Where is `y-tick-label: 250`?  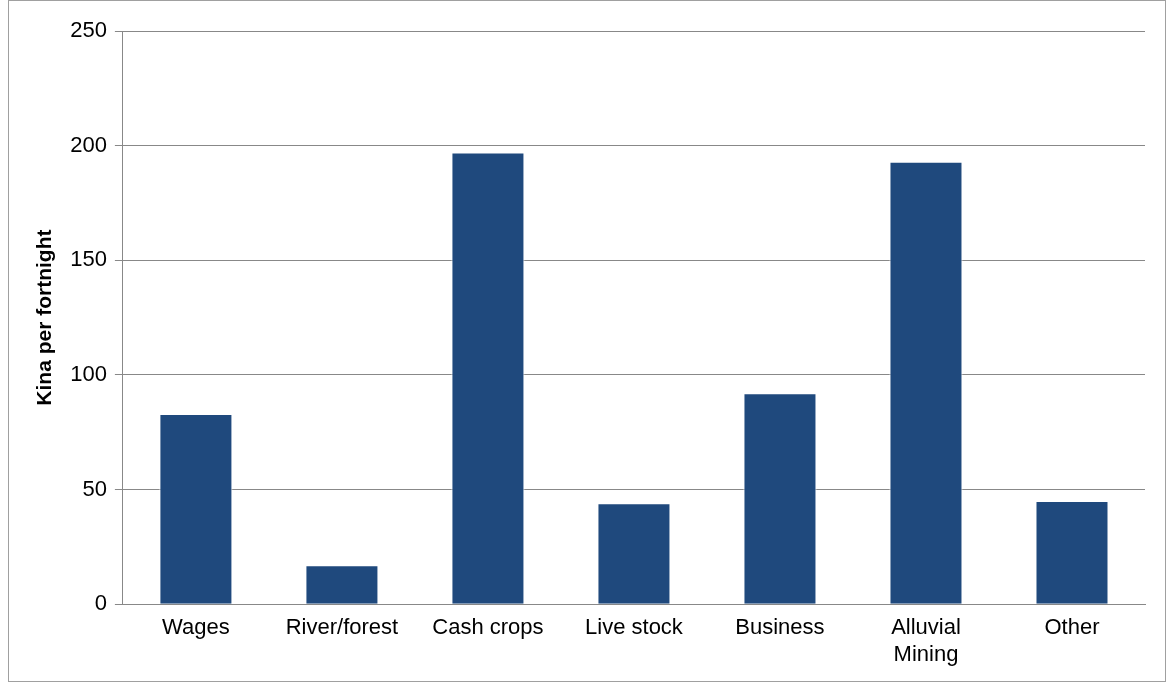
y-tick-label: 250 is located at coordinates (88, 30).